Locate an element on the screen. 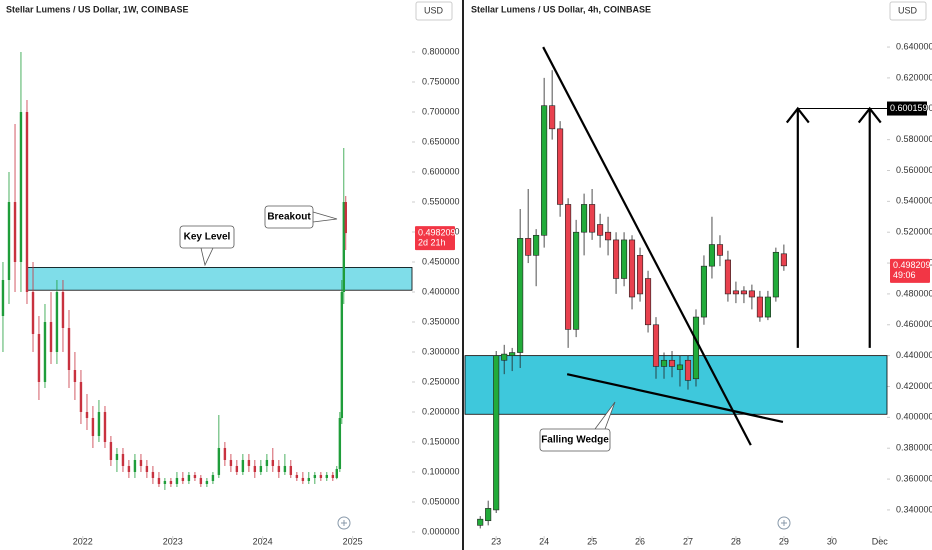  callout-text: Key Level is located at coordinates (207, 237).